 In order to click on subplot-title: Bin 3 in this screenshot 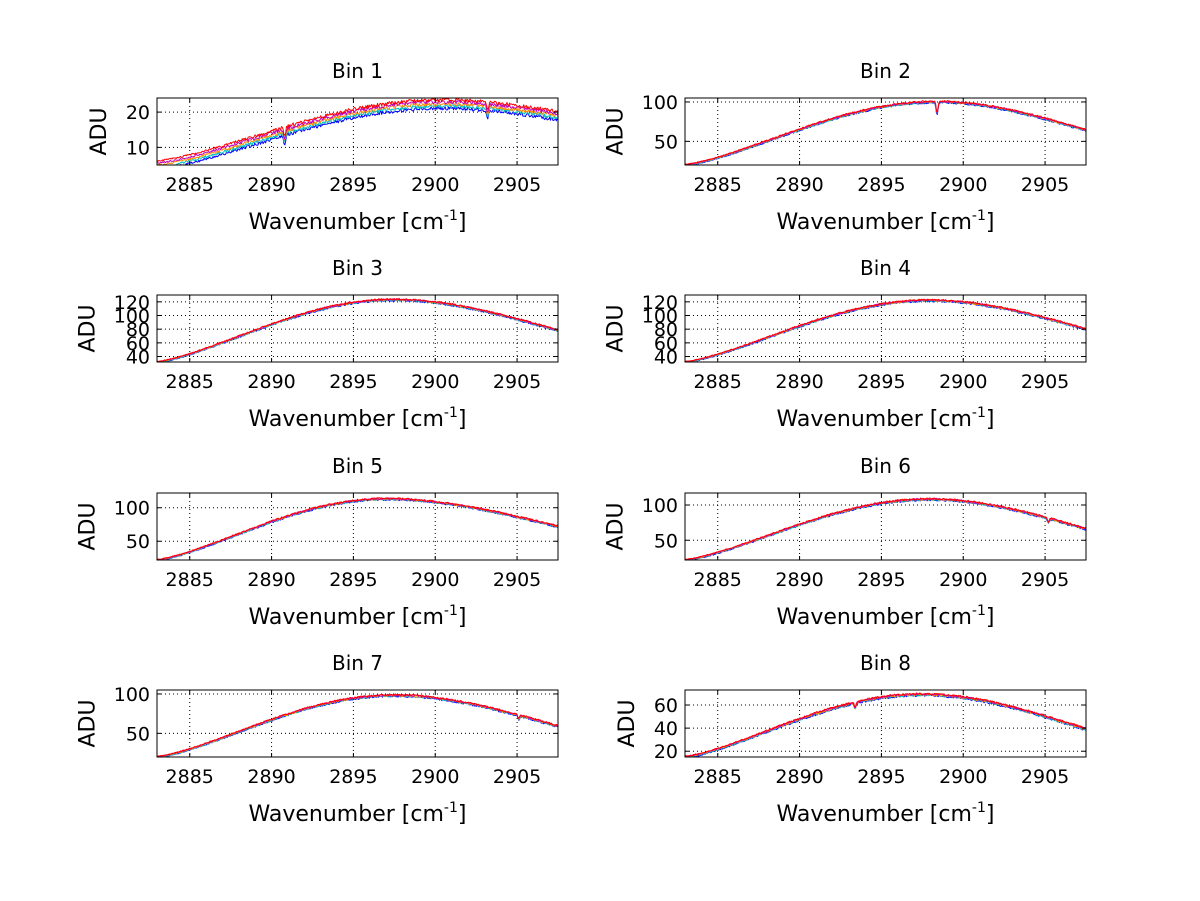, I will do `click(357, 268)`.